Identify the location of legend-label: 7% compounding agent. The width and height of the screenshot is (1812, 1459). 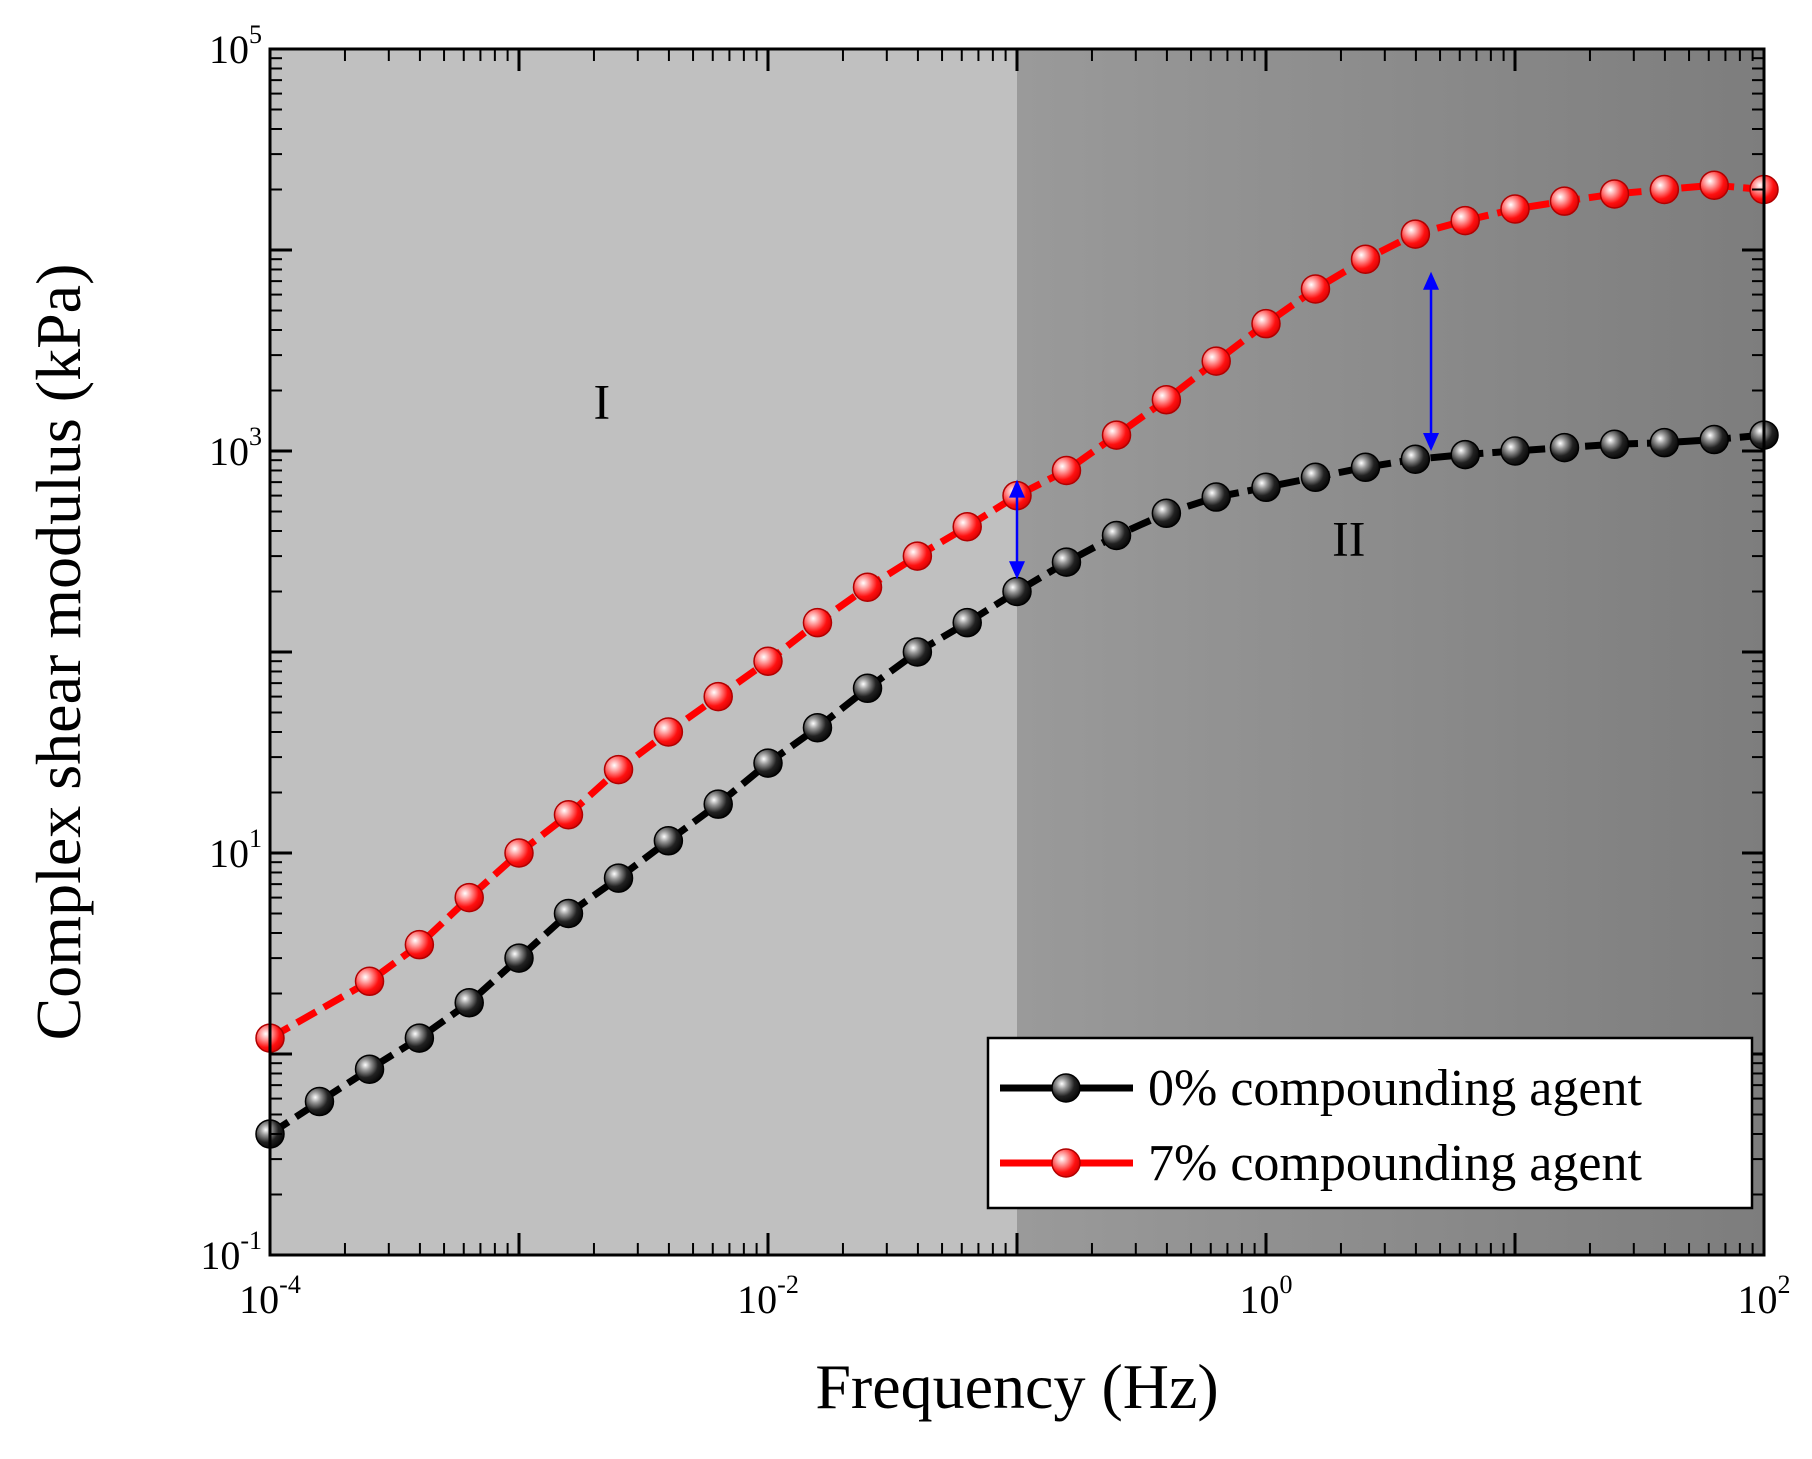
(1395, 1163).